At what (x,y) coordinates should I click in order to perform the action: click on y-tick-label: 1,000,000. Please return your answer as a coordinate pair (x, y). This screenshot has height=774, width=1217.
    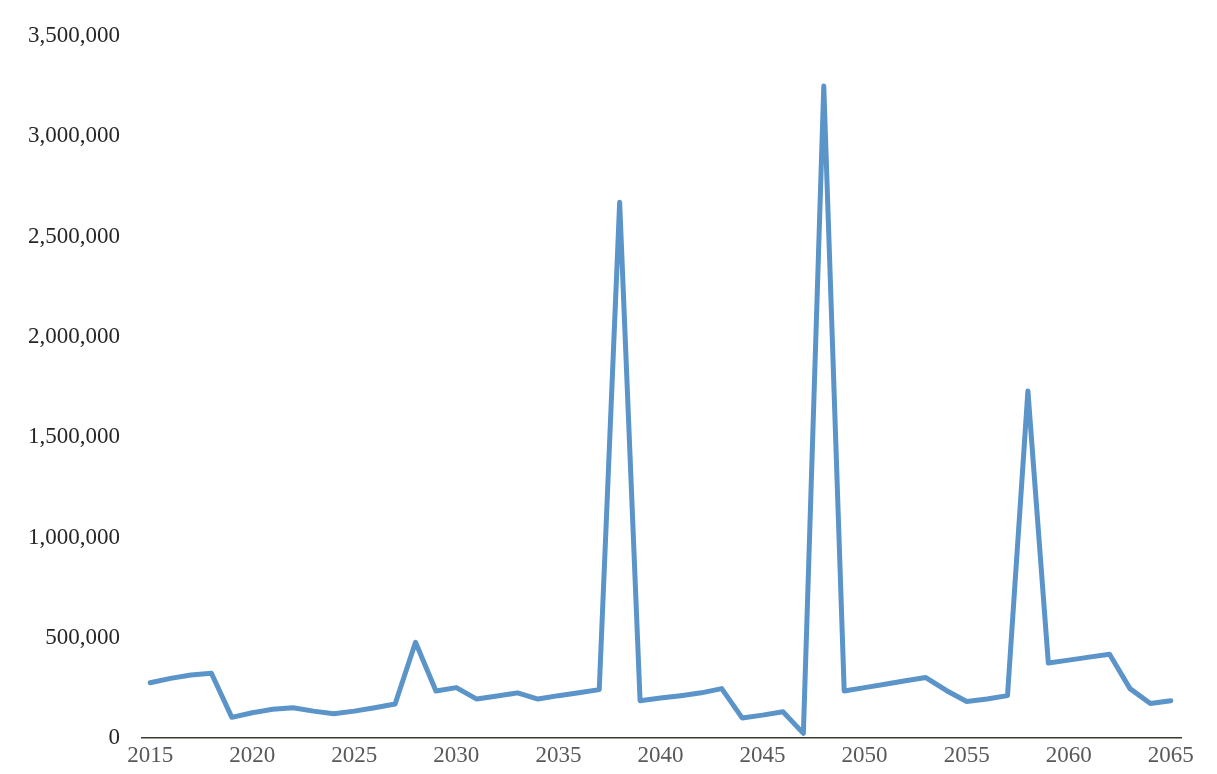
    Looking at the image, I should click on (74, 536).